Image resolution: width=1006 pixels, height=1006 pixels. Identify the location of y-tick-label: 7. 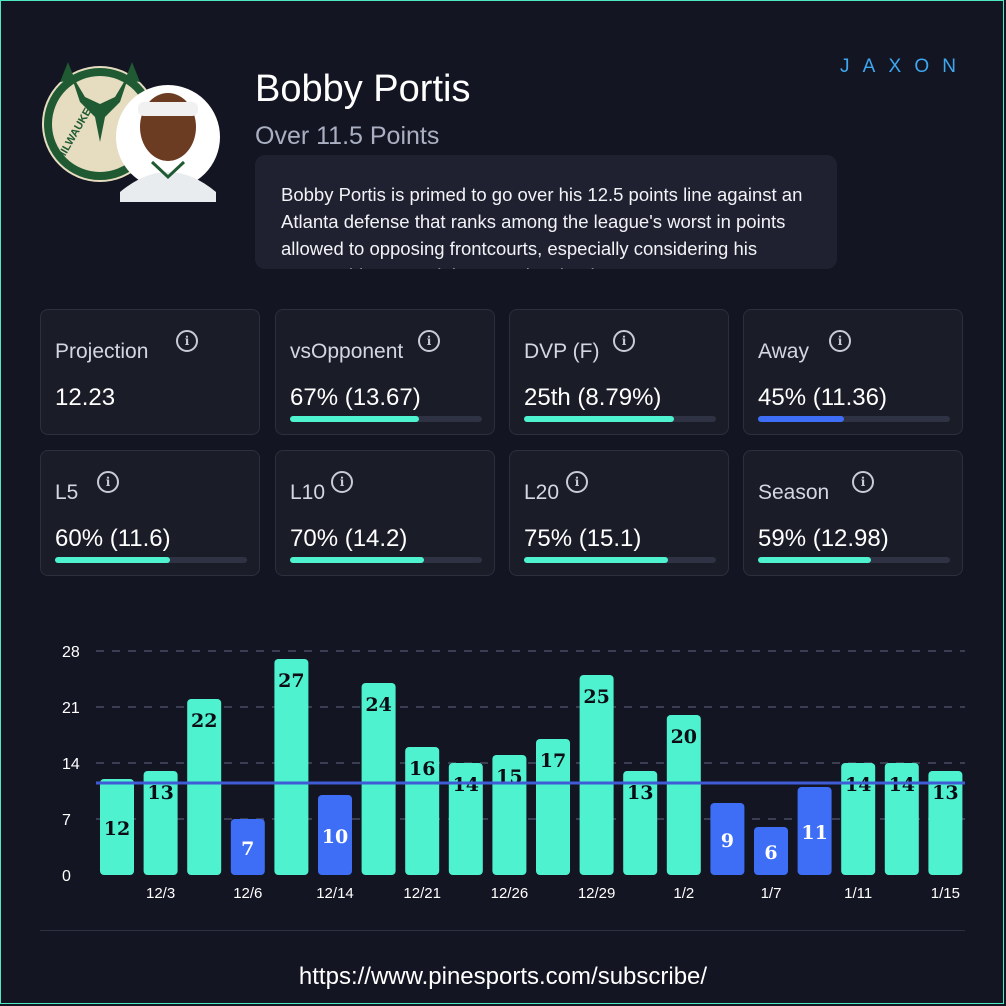
(66, 820).